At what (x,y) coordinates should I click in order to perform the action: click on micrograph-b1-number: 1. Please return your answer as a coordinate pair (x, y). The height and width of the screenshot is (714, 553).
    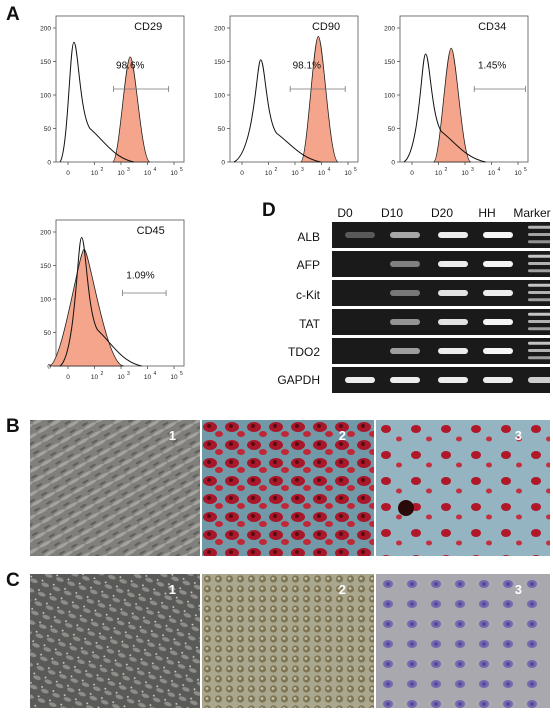
    Looking at the image, I should click on (172, 435).